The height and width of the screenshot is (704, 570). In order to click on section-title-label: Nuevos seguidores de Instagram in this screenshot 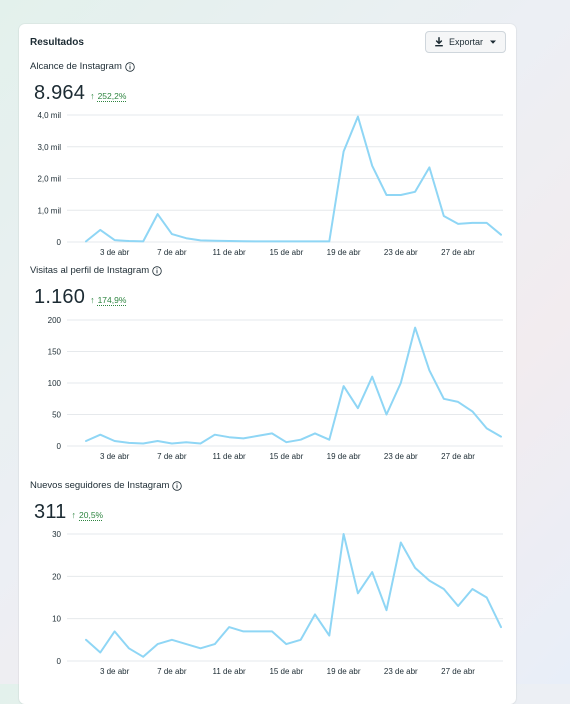, I will do `click(100, 485)`.